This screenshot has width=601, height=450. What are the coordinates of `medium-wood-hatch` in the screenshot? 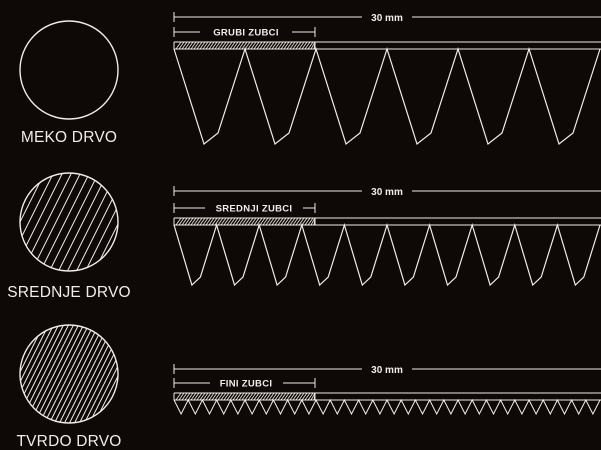 It's located at (110, 222).